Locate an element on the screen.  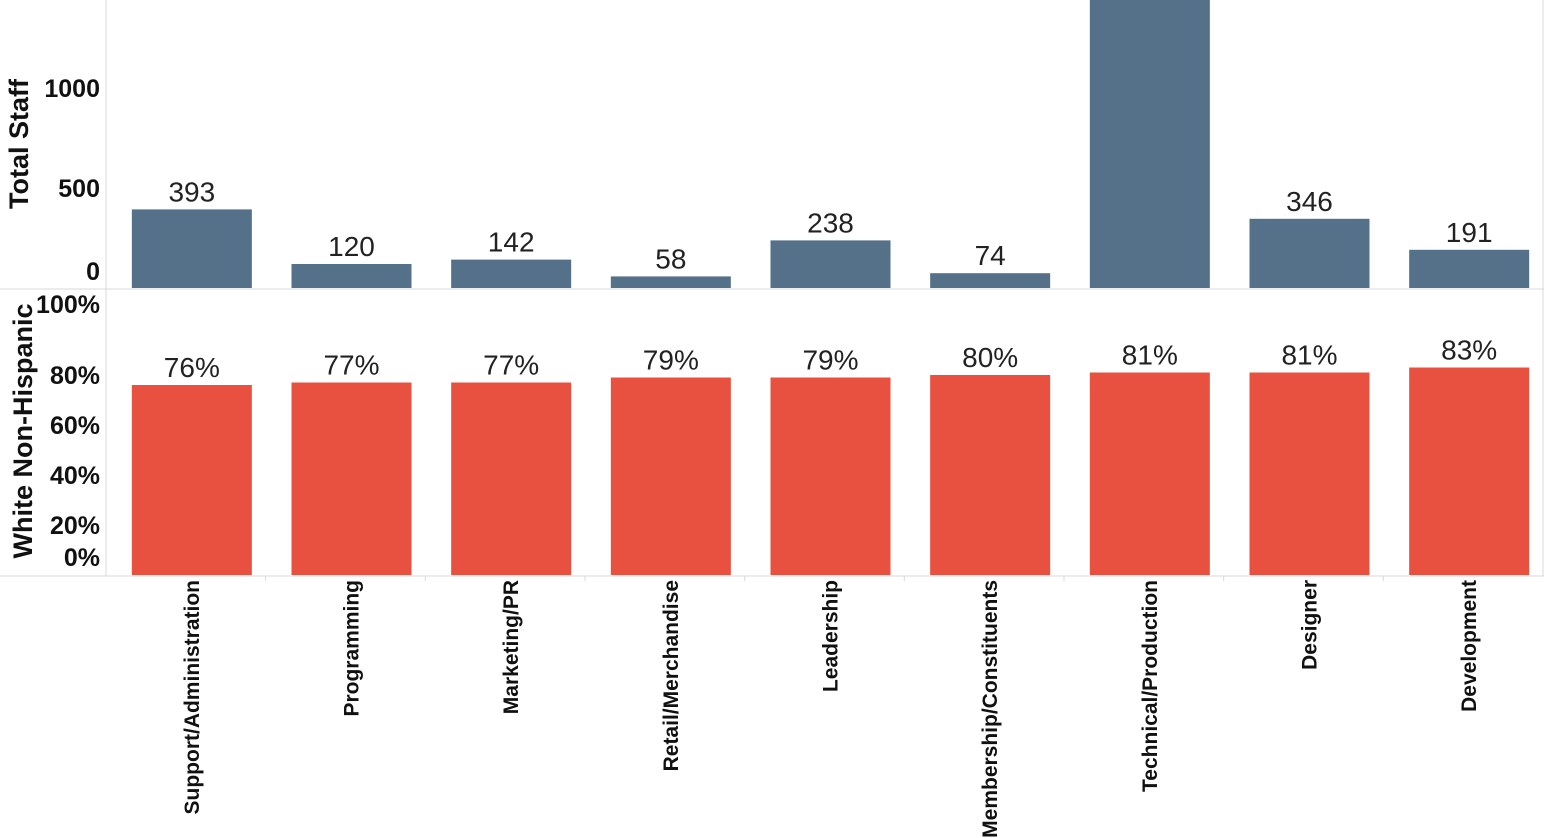
category-label: Programming is located at coordinates (352, 648).